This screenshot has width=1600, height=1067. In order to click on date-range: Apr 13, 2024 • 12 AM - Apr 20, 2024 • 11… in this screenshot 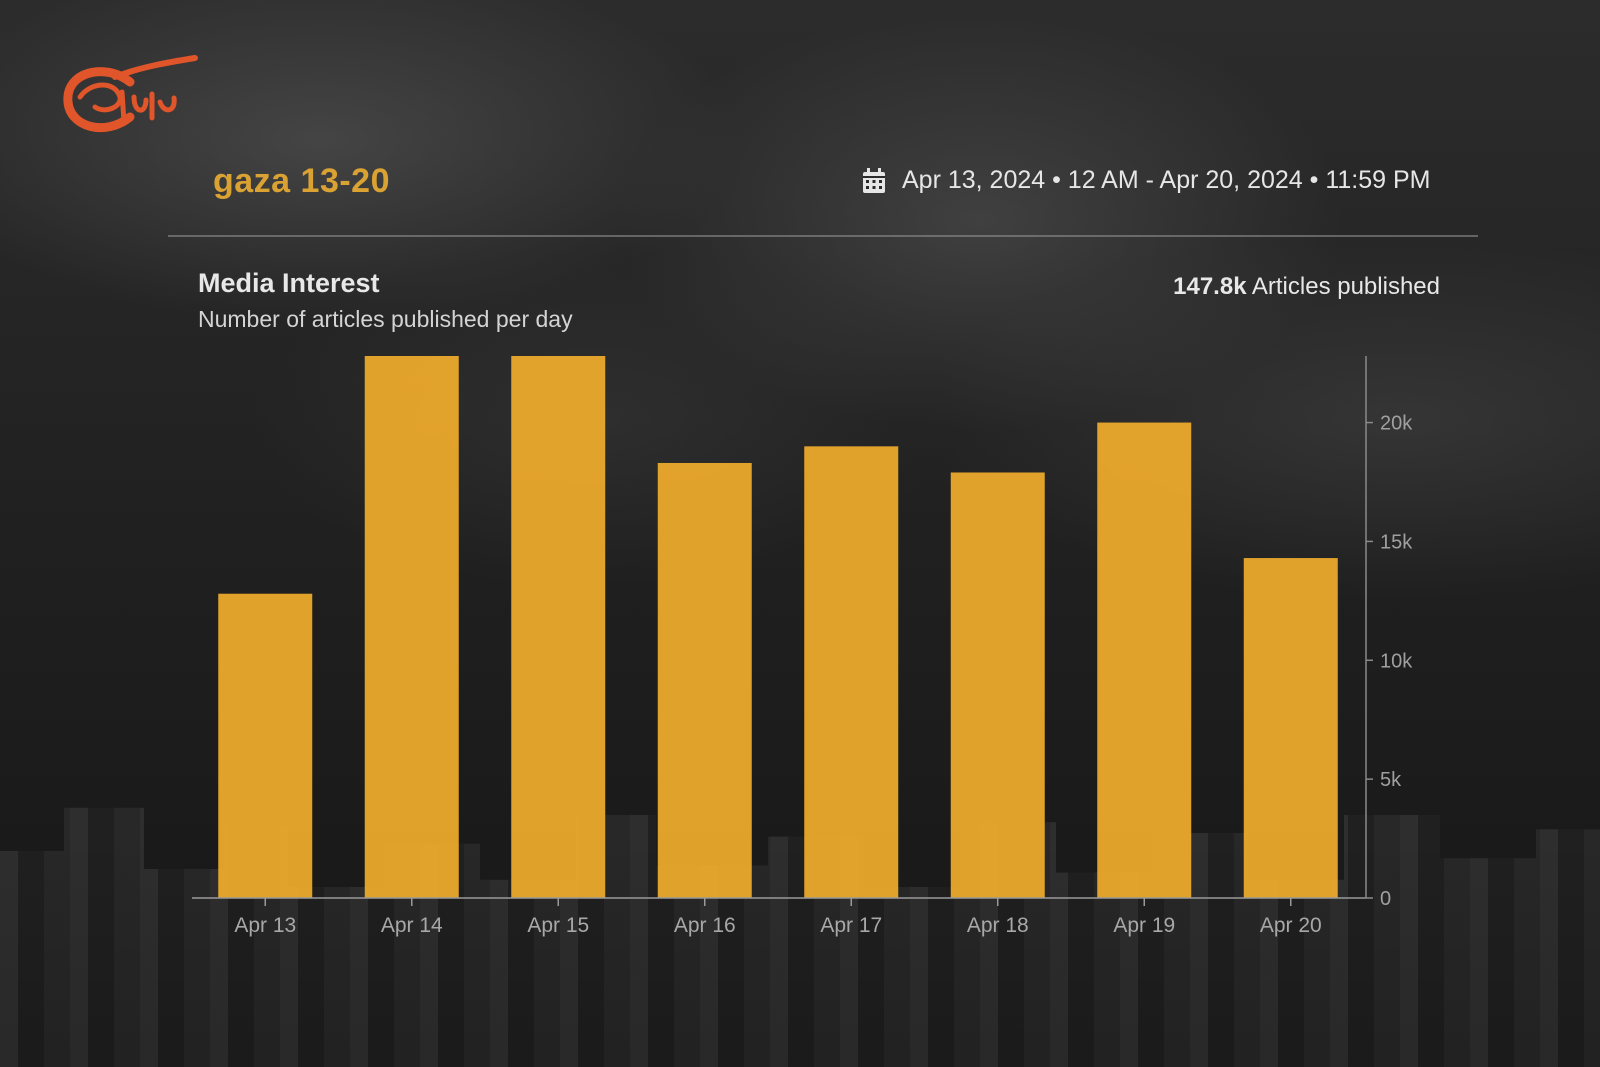, I will do `click(1146, 180)`.